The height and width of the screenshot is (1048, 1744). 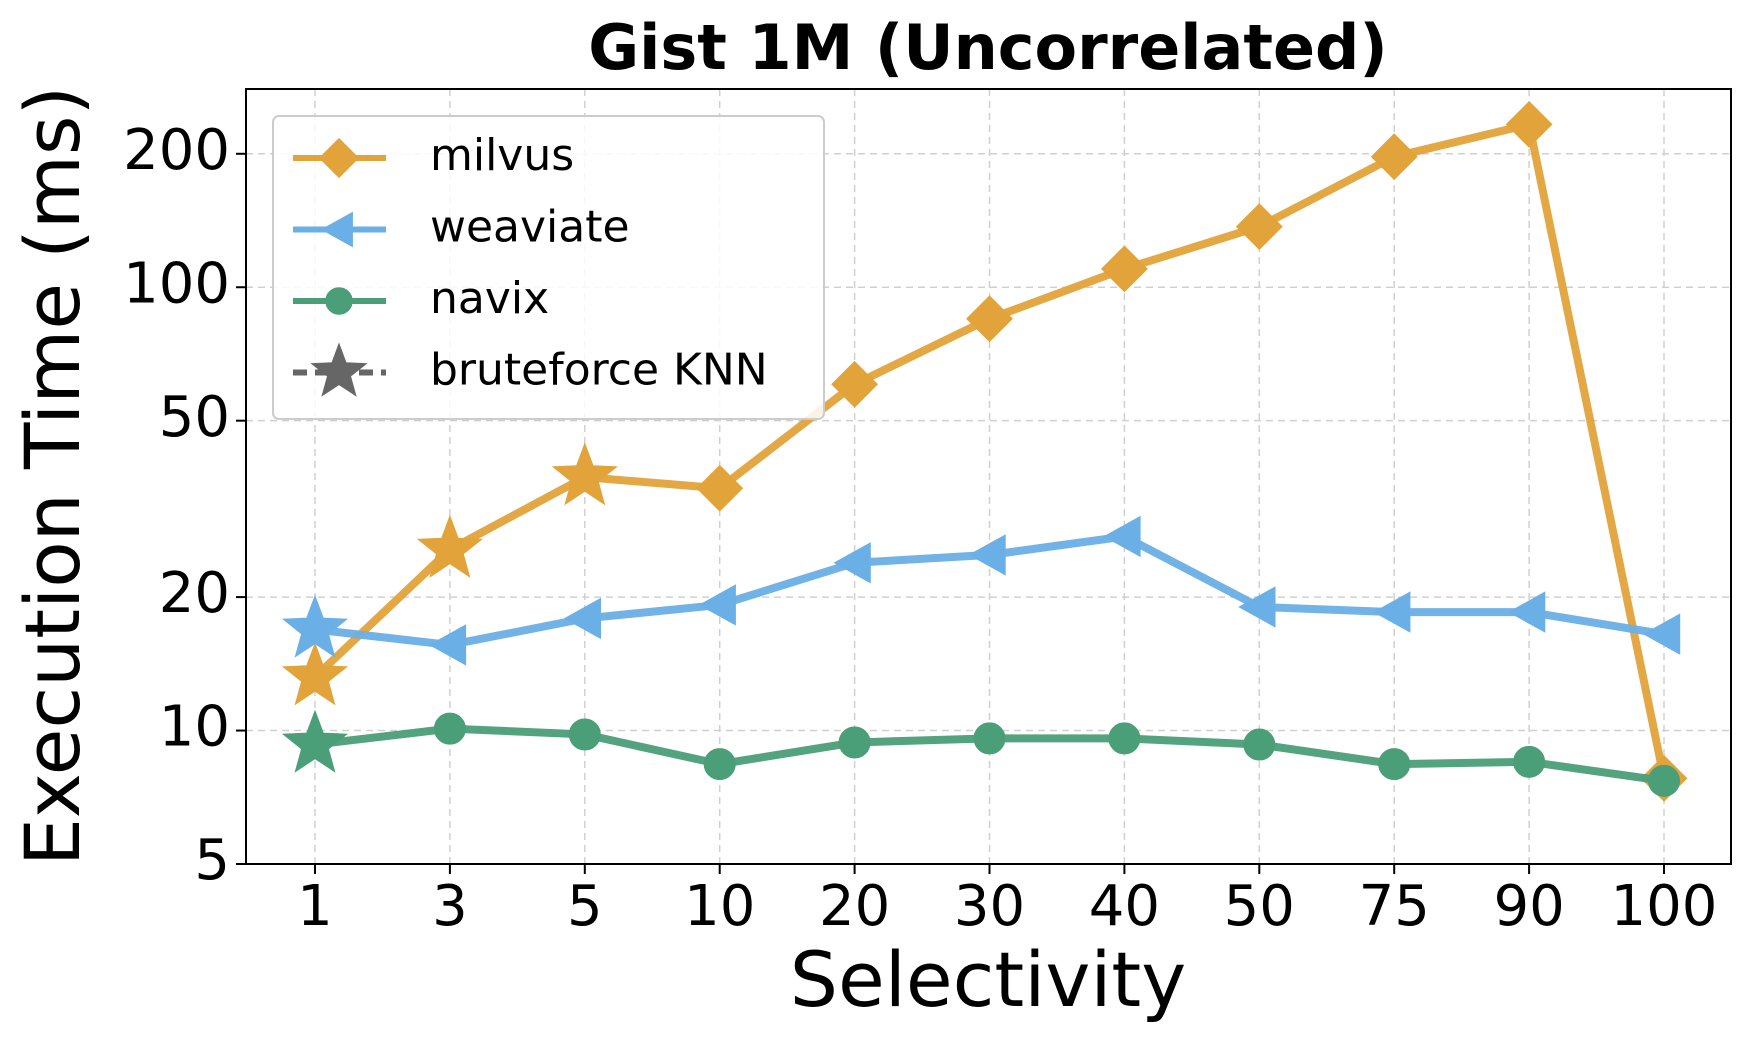 I want to click on legend-label: navix, so click(x=489, y=298).